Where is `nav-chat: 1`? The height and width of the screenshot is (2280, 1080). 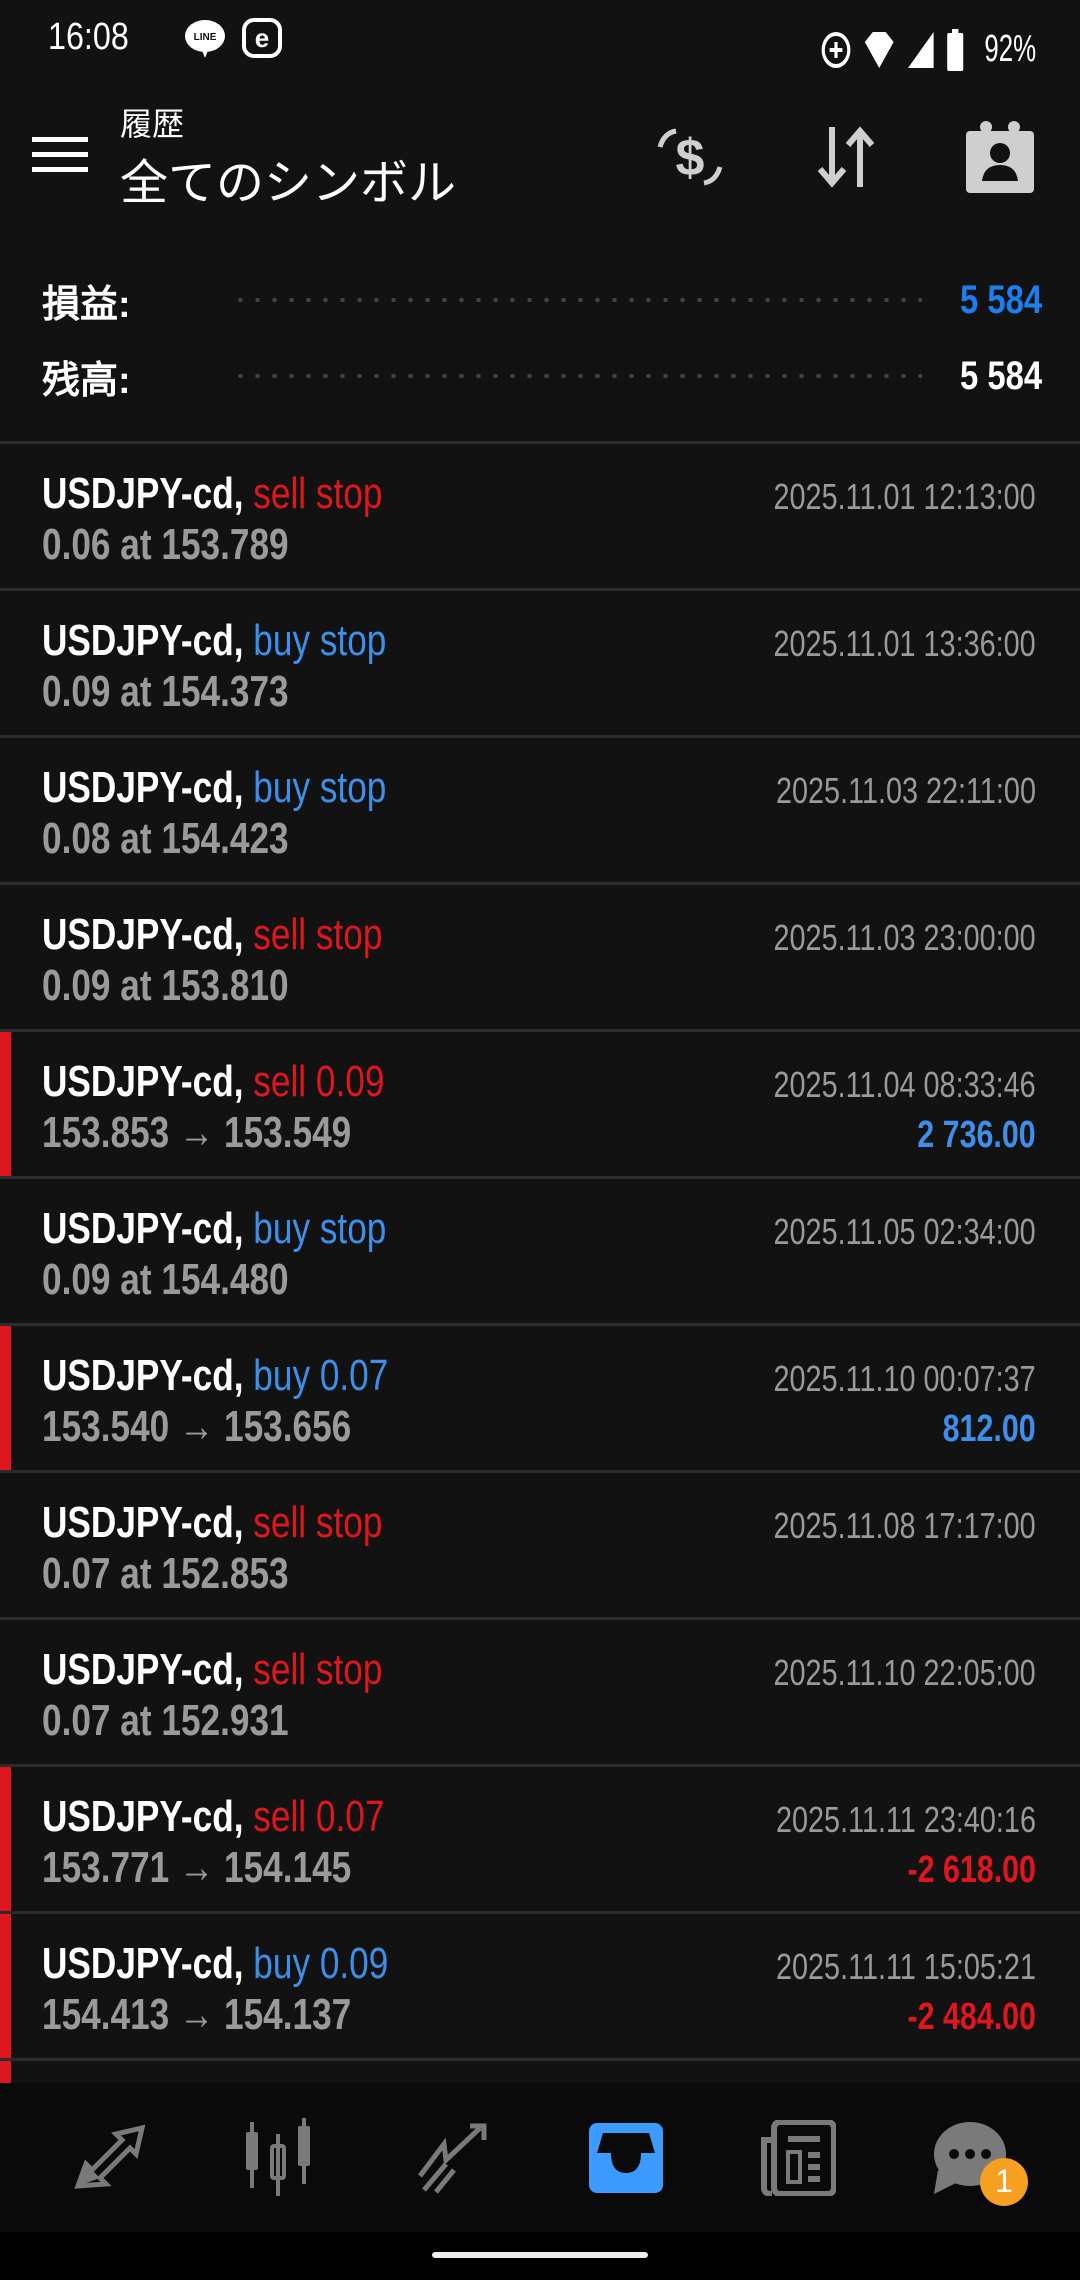 nav-chat: 1 is located at coordinates (970, 2163).